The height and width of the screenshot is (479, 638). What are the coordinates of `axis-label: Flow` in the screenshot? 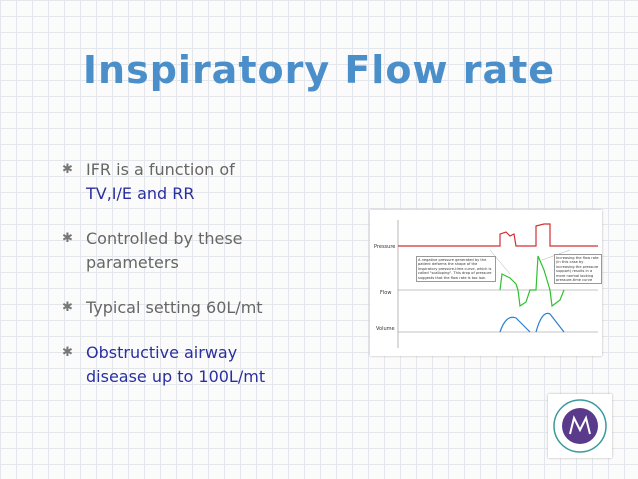 It's located at (385, 293).